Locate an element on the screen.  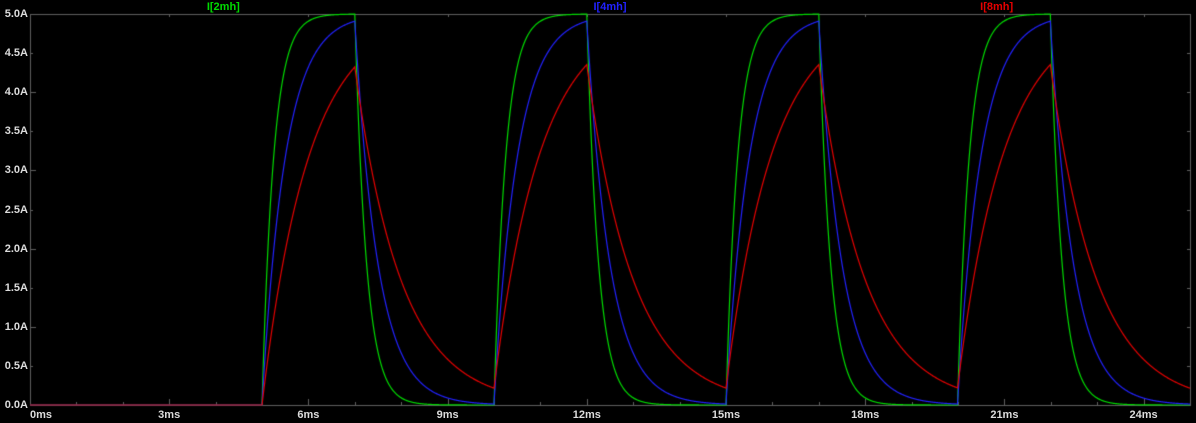
trace-name-label-8mh: I[8mh] is located at coordinates (997, 7).